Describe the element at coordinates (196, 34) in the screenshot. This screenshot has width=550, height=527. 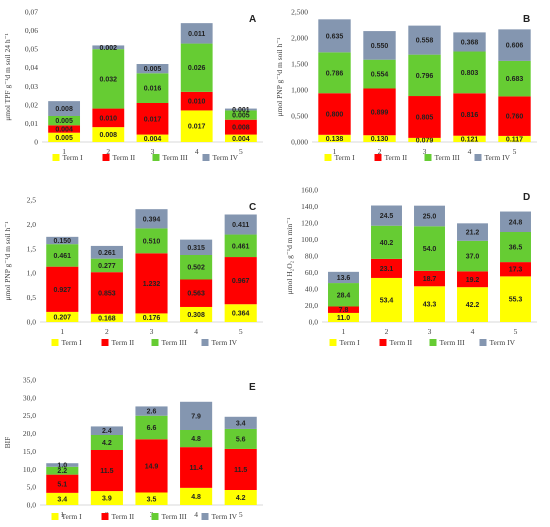
I see `data-label: 0.011` at that location.